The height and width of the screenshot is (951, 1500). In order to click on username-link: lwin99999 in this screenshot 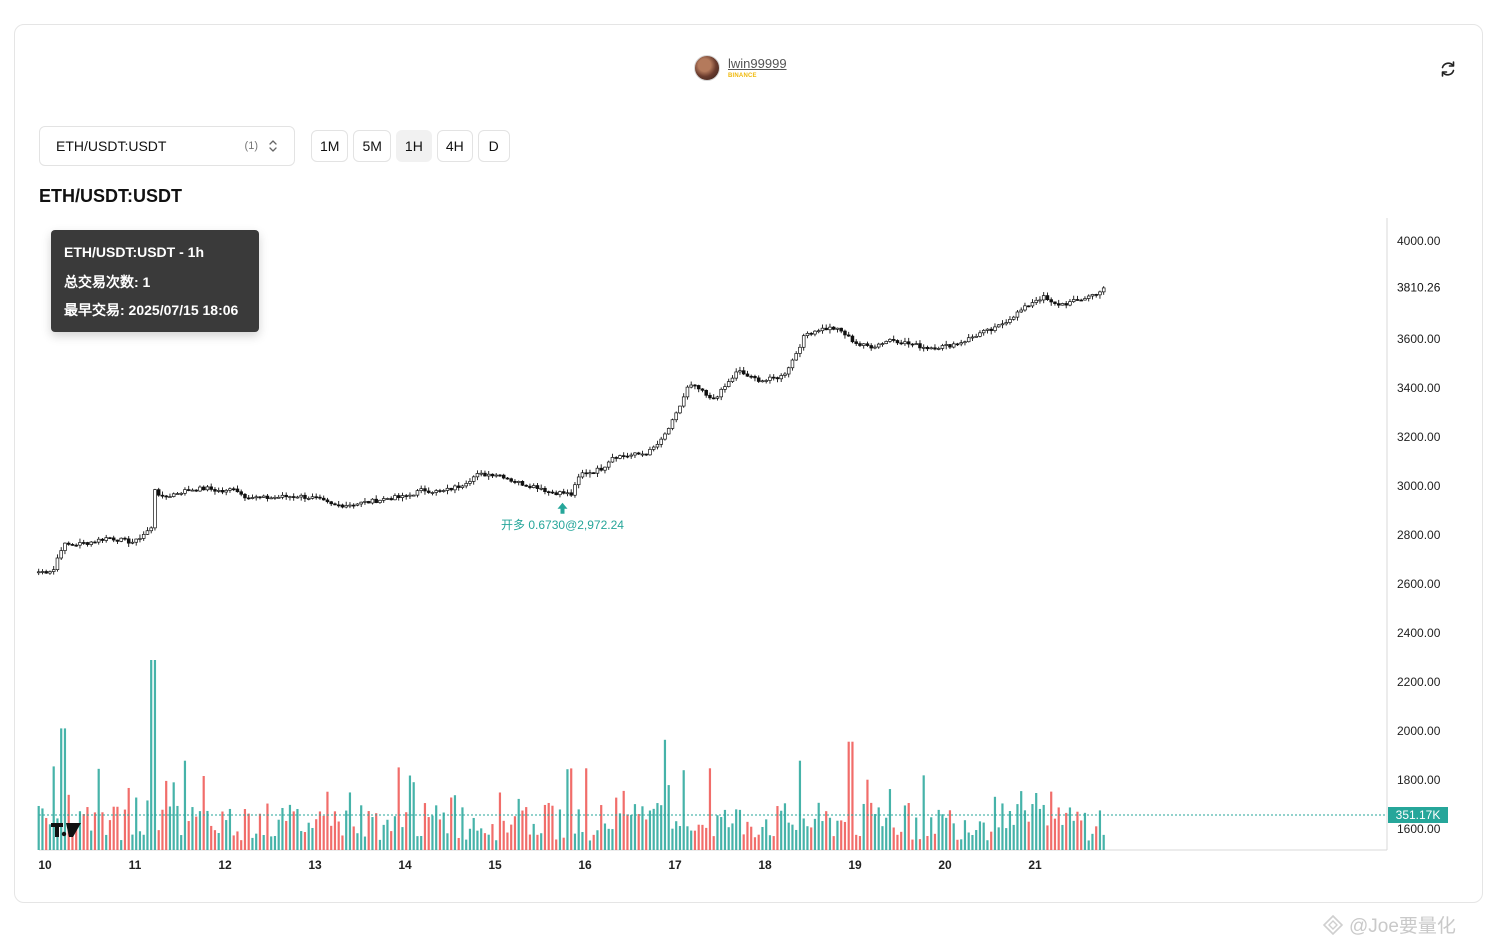, I will do `click(757, 63)`.